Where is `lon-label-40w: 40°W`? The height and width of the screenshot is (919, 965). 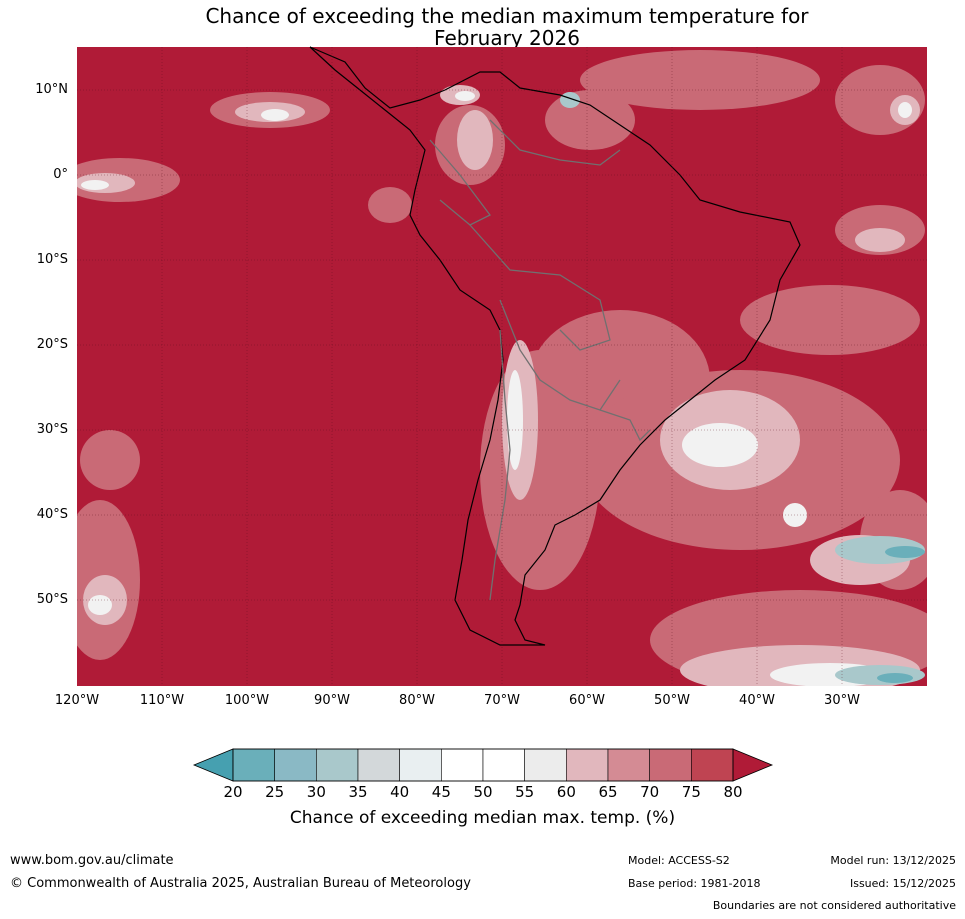
lon-label-40w: 40°W is located at coordinates (757, 700).